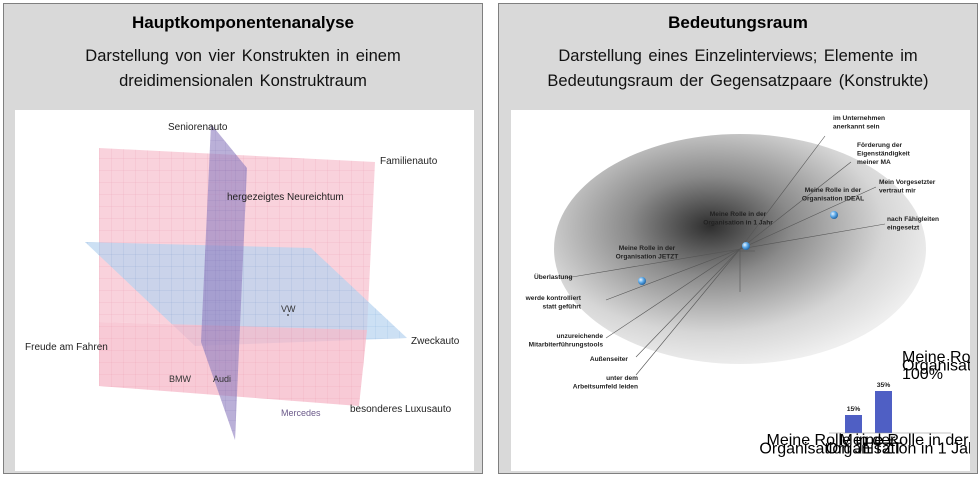  What do you see at coordinates (738, 22) in the screenshot?
I see `right-panel-title: Bedeutungsraum` at bounding box center [738, 22].